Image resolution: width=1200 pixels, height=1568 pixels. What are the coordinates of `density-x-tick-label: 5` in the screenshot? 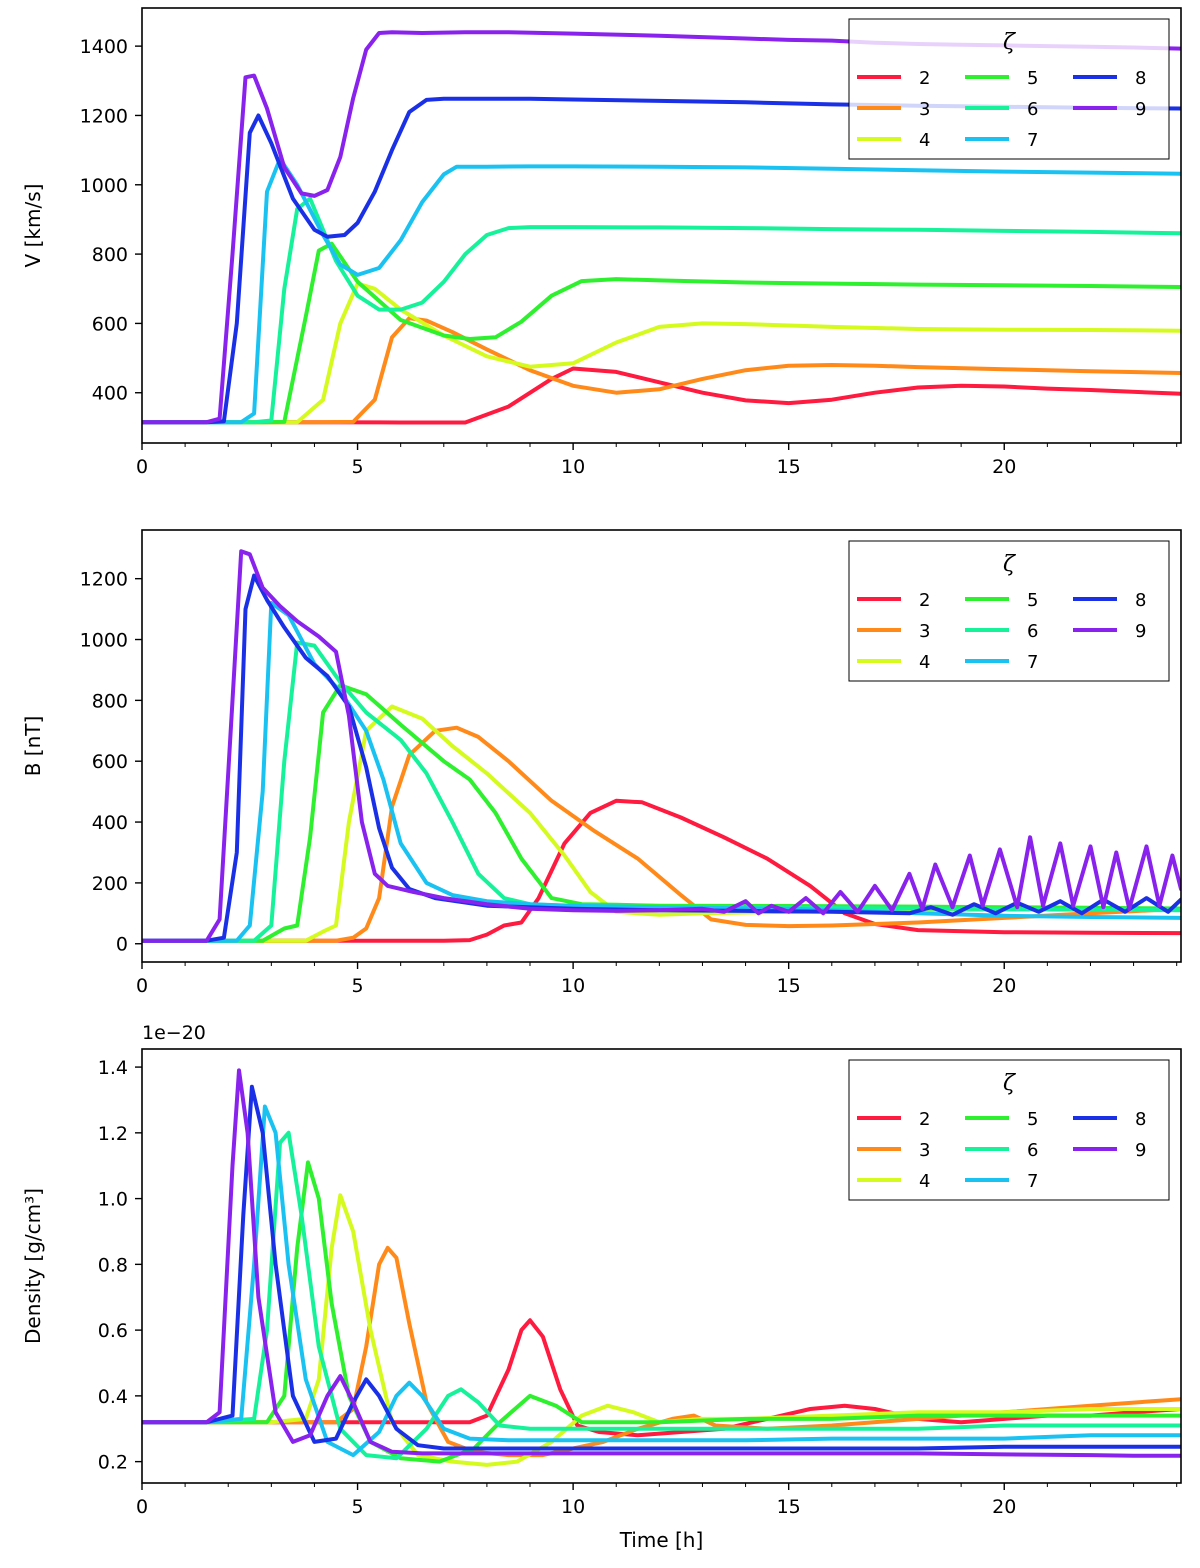 It's located at (358, 1507).